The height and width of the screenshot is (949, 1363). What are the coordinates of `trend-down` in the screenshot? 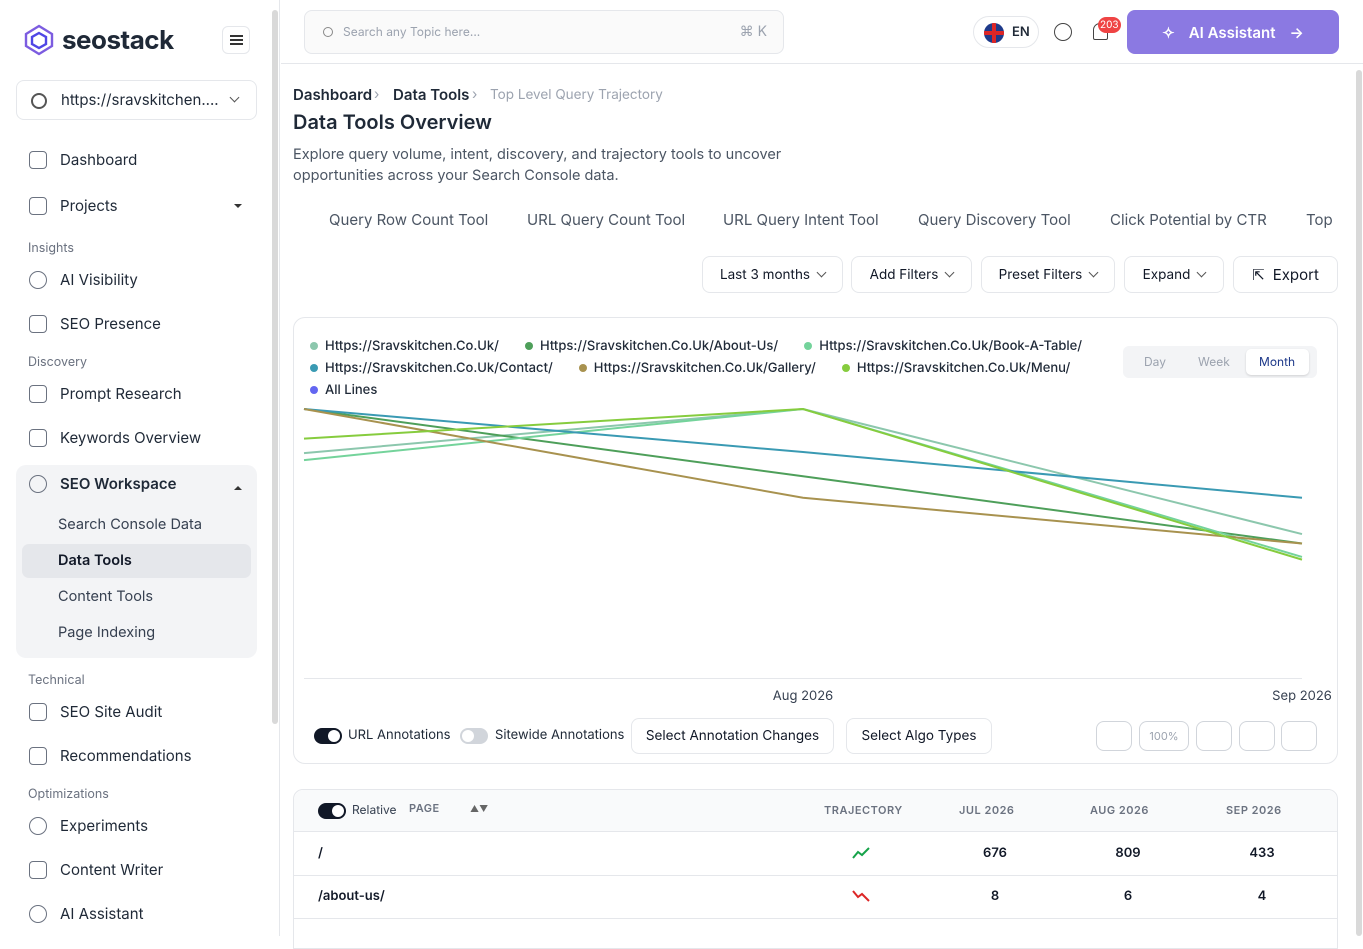 It's located at (861, 896).